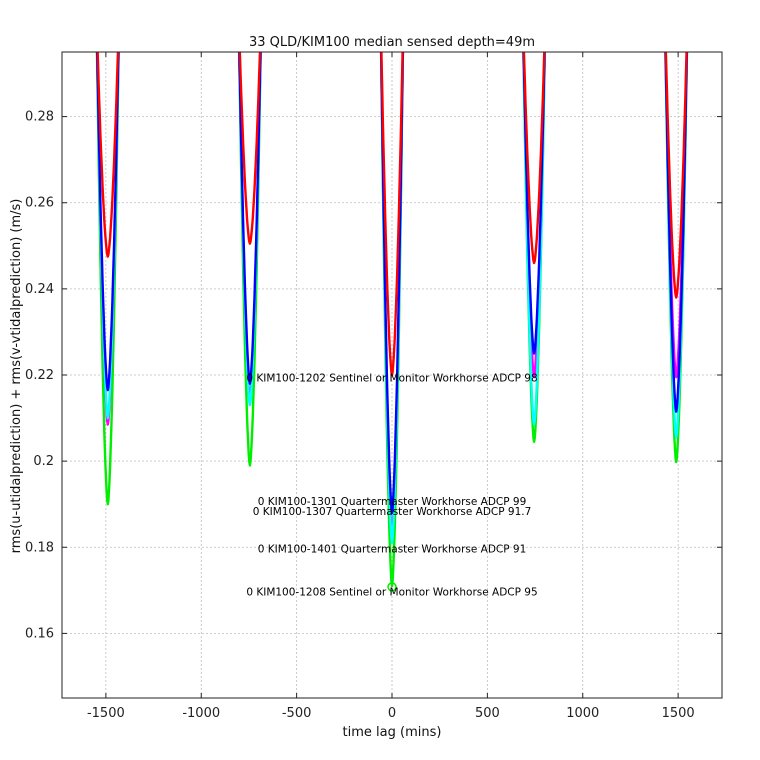 Image resolution: width=760 pixels, height=760 pixels. I want to click on x-tick-label: 1000, so click(582, 713).